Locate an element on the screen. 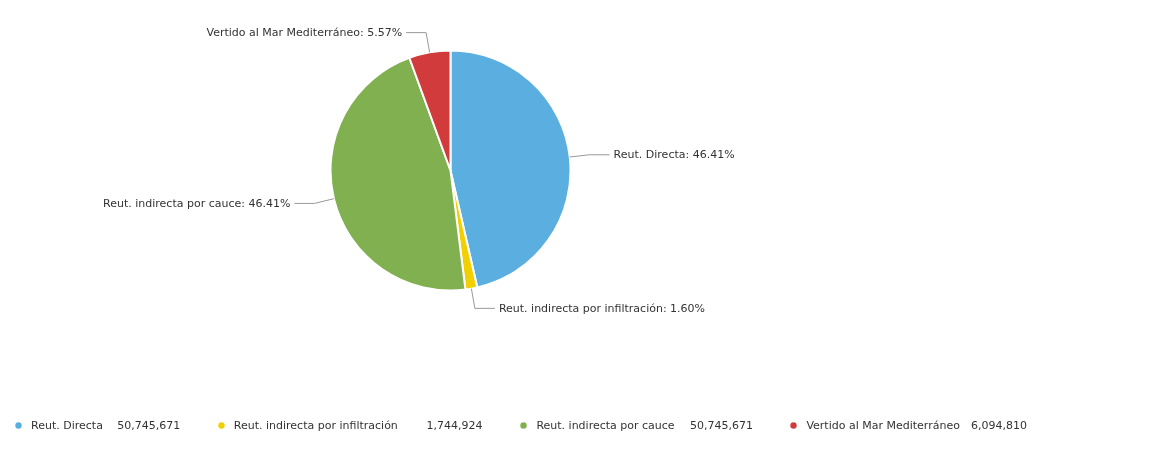  legend-label: Reut. indirecta por infiltración is located at coordinates (315, 425).